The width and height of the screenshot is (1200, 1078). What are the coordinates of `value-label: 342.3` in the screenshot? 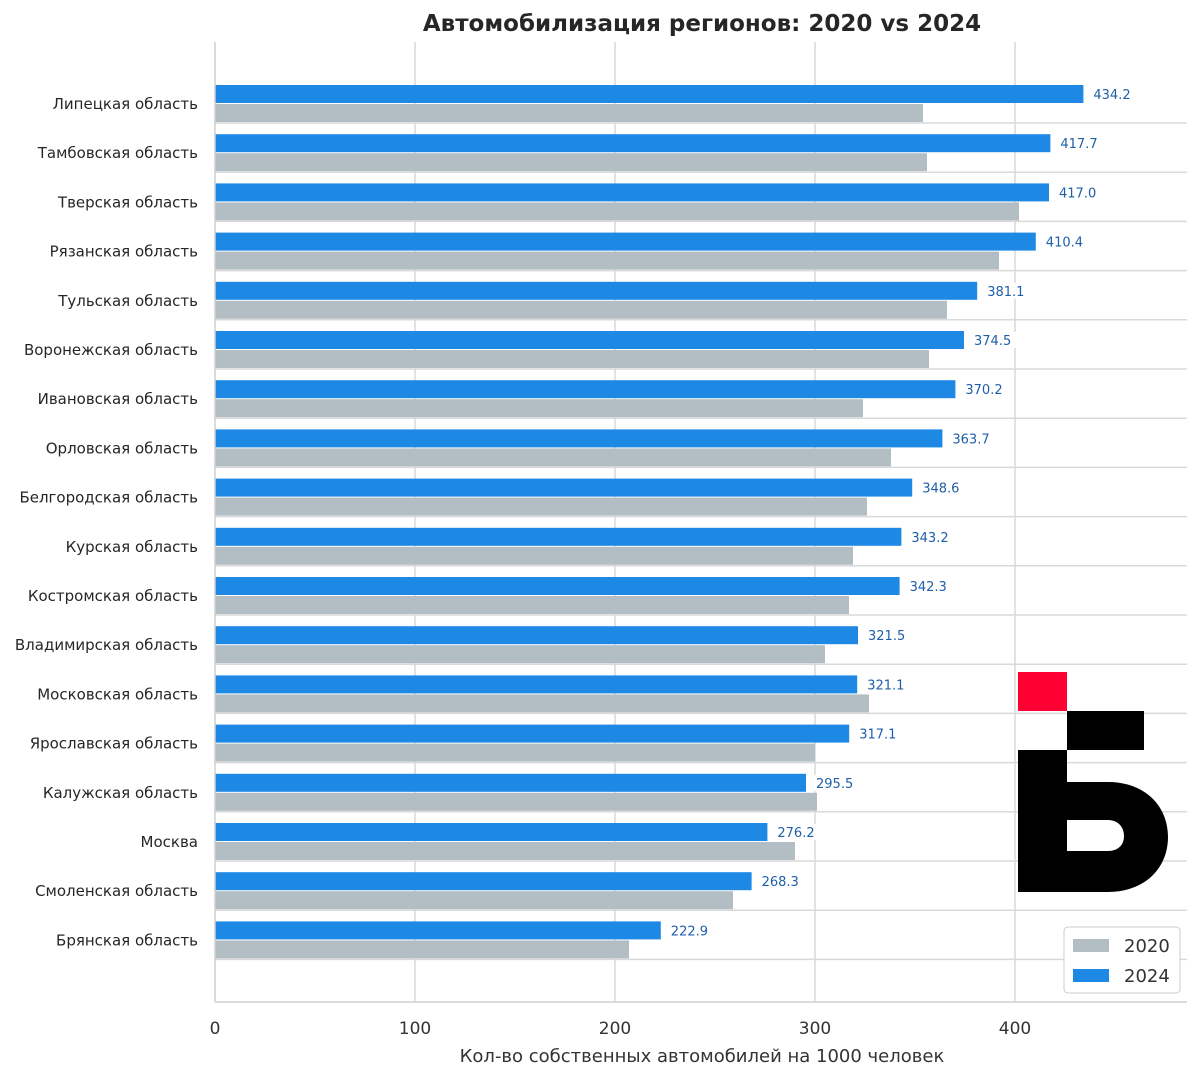 It's located at (928, 587).